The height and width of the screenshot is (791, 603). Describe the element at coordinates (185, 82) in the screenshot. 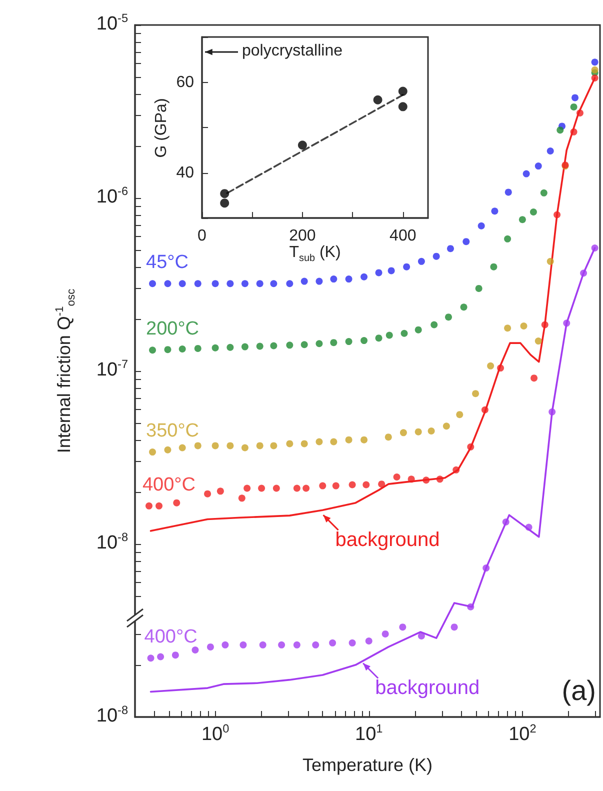

I see `y-tick-label: 60` at that location.